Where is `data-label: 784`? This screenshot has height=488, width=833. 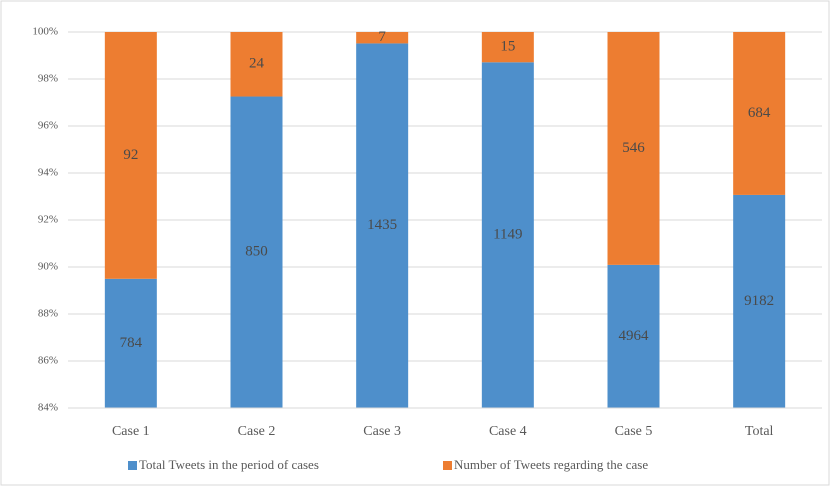
data-label: 784 is located at coordinates (131, 343).